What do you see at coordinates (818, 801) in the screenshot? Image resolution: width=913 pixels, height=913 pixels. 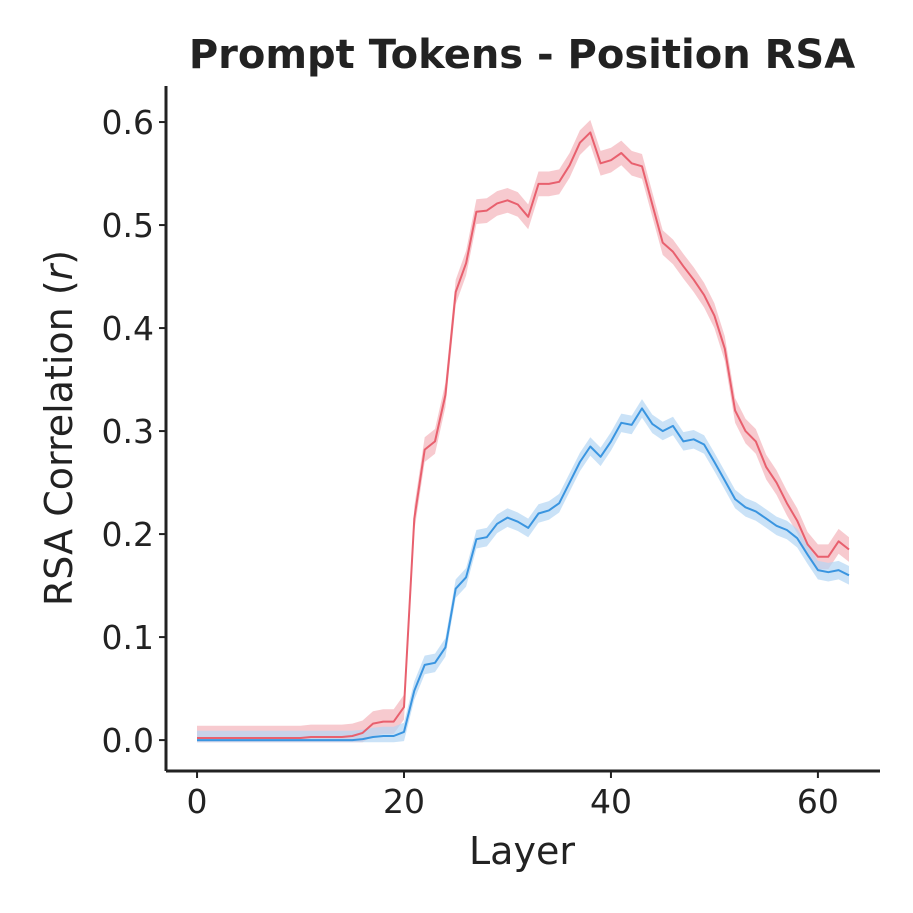 I see `x-tick-label: 60` at bounding box center [818, 801].